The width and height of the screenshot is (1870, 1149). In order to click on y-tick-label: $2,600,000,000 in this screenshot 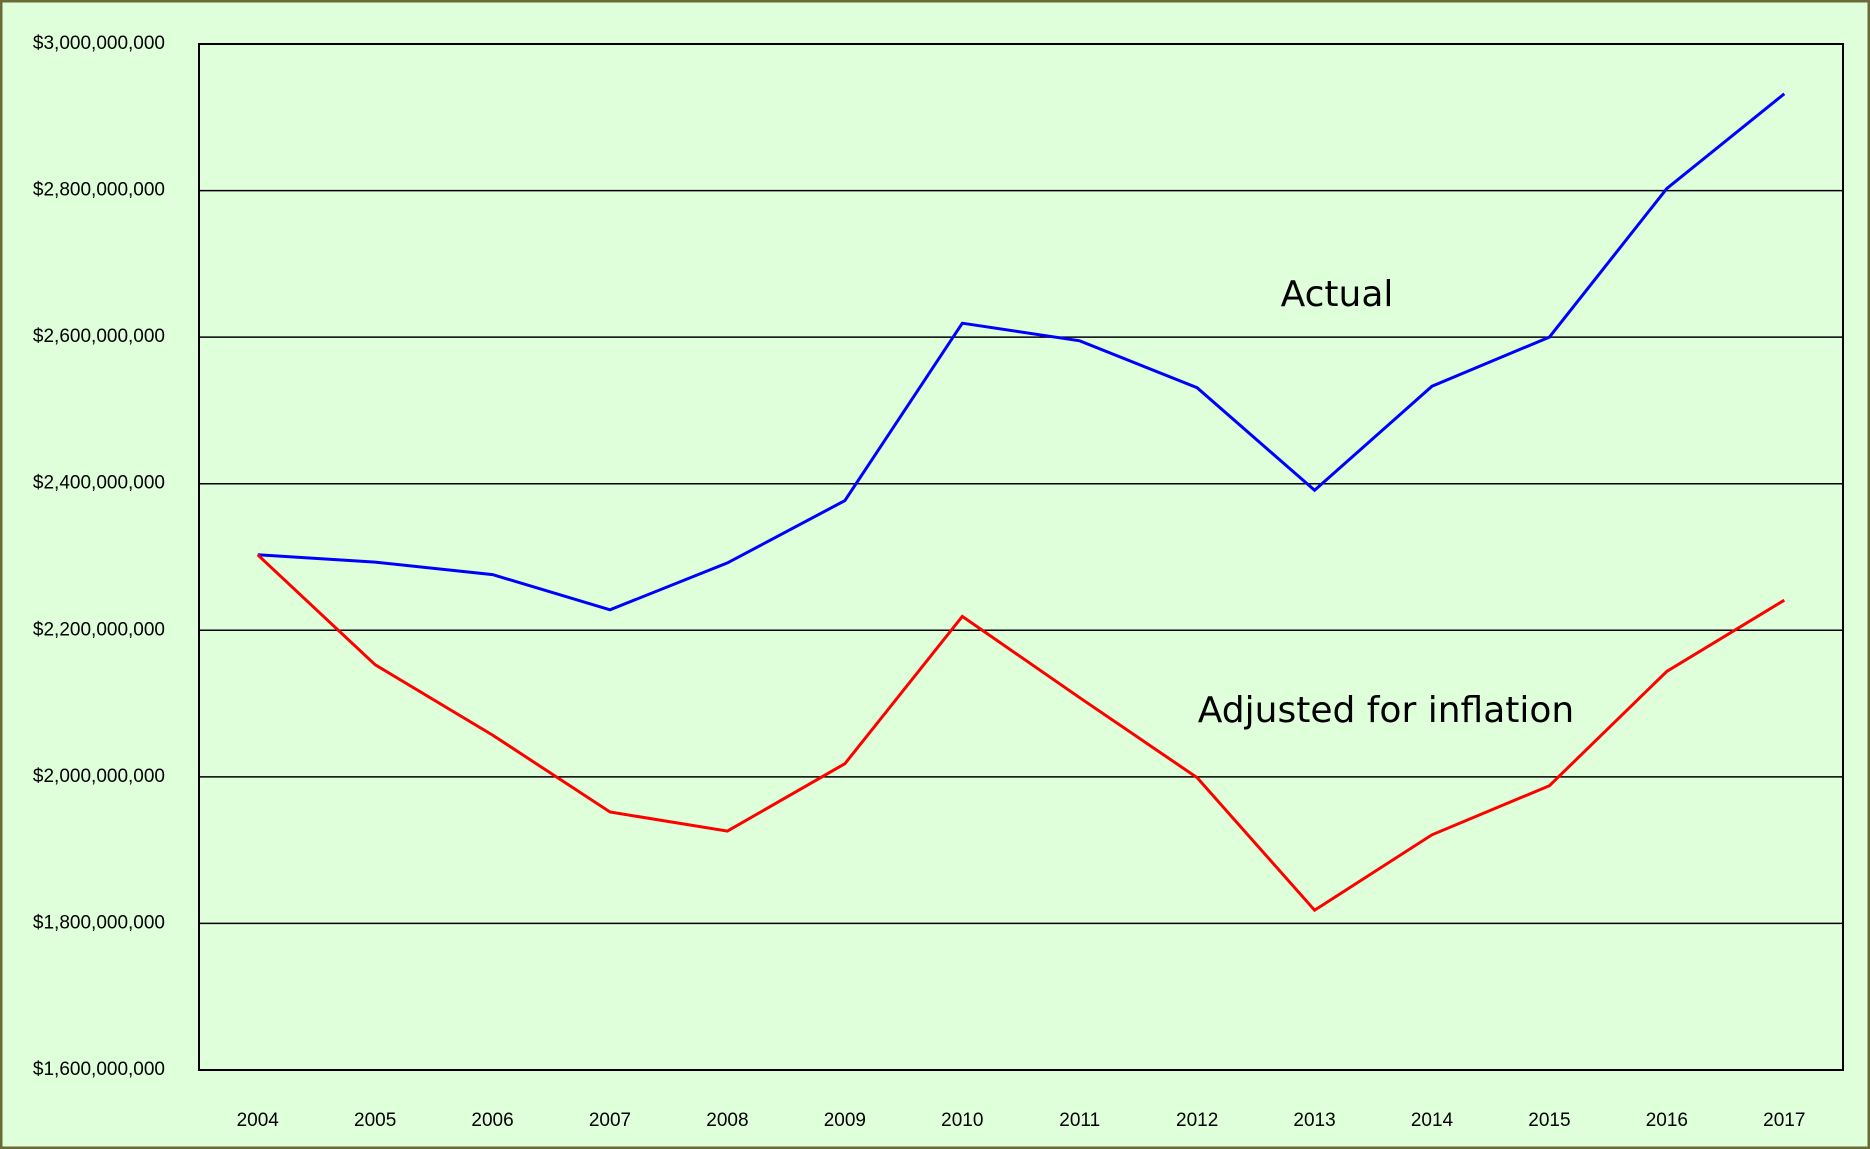, I will do `click(99, 336)`.